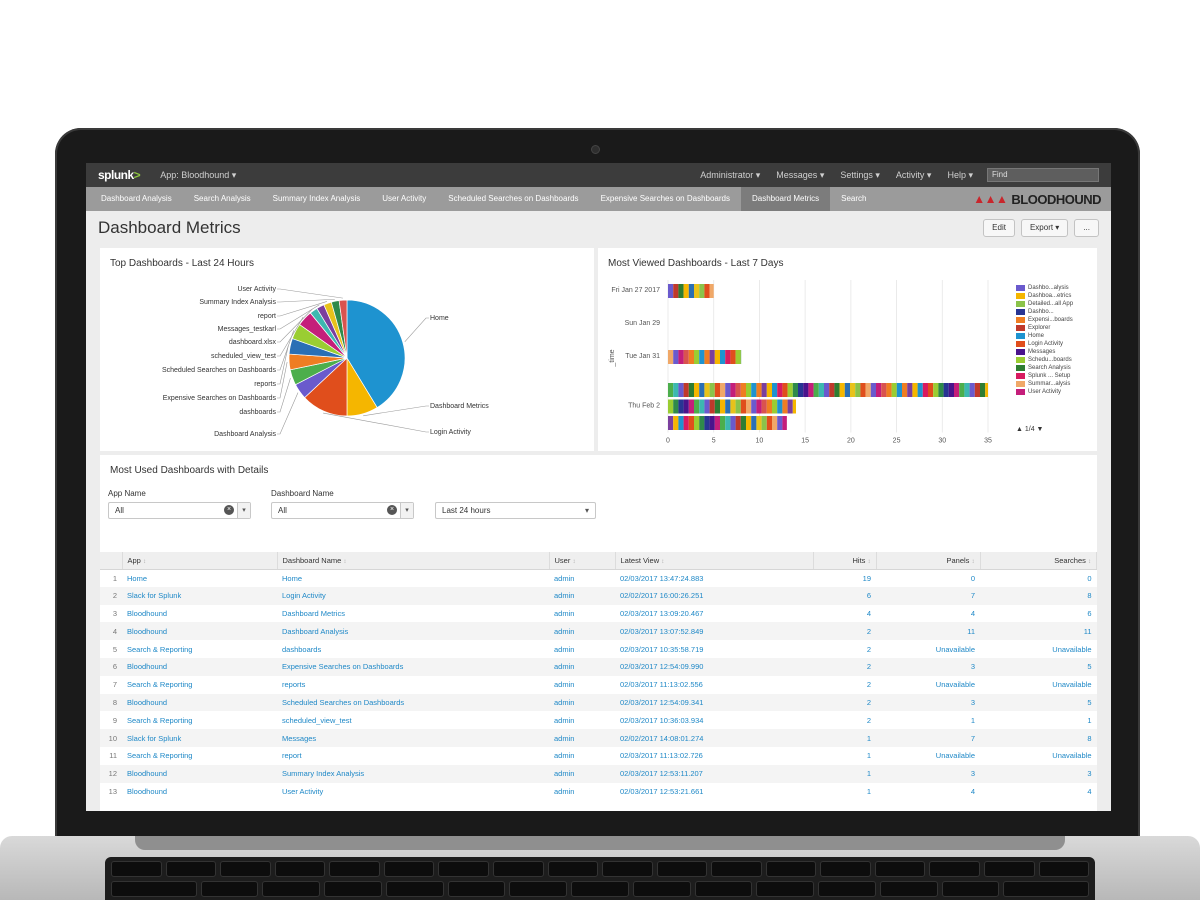 Image resolution: width=1200 pixels, height=900 pixels. I want to click on col-panels: Panels ↕, so click(928, 561).